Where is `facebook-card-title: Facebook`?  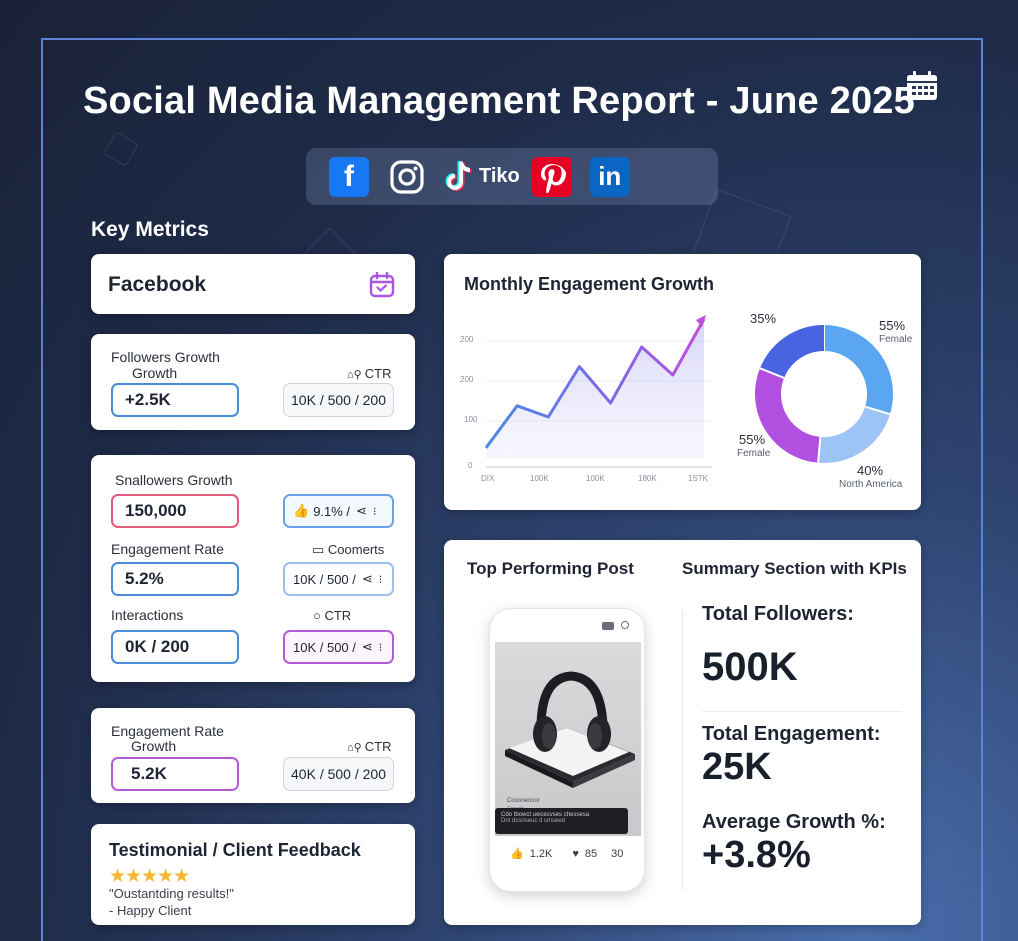 facebook-card-title: Facebook is located at coordinates (157, 284).